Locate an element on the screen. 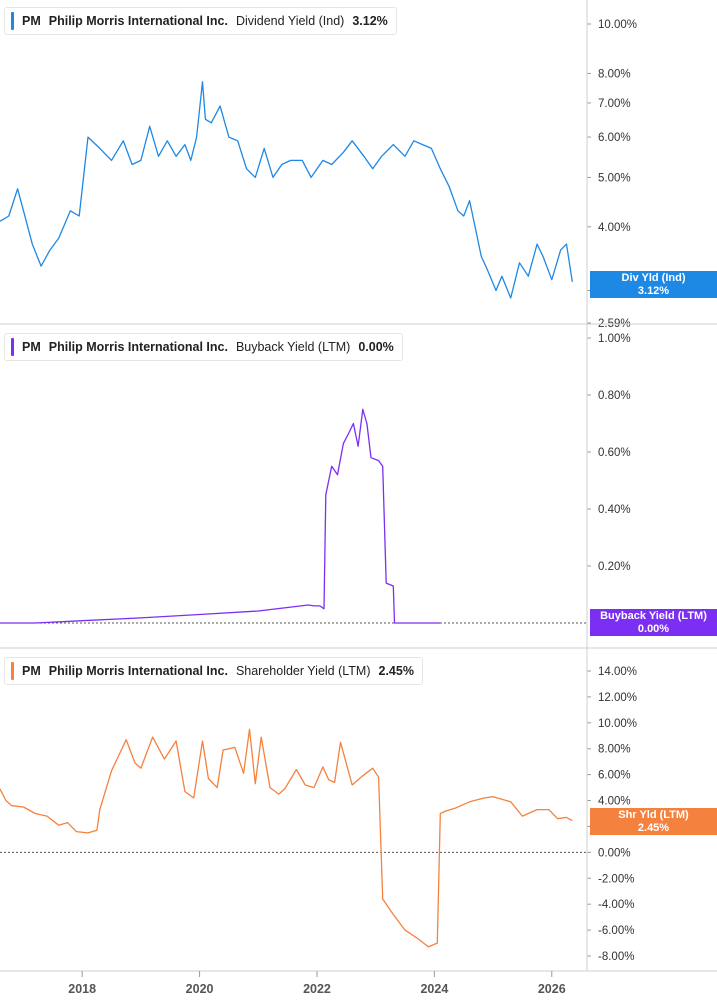  badge-dividend-yield: Div Yld (Ind) 3.12% is located at coordinates (653, 284).